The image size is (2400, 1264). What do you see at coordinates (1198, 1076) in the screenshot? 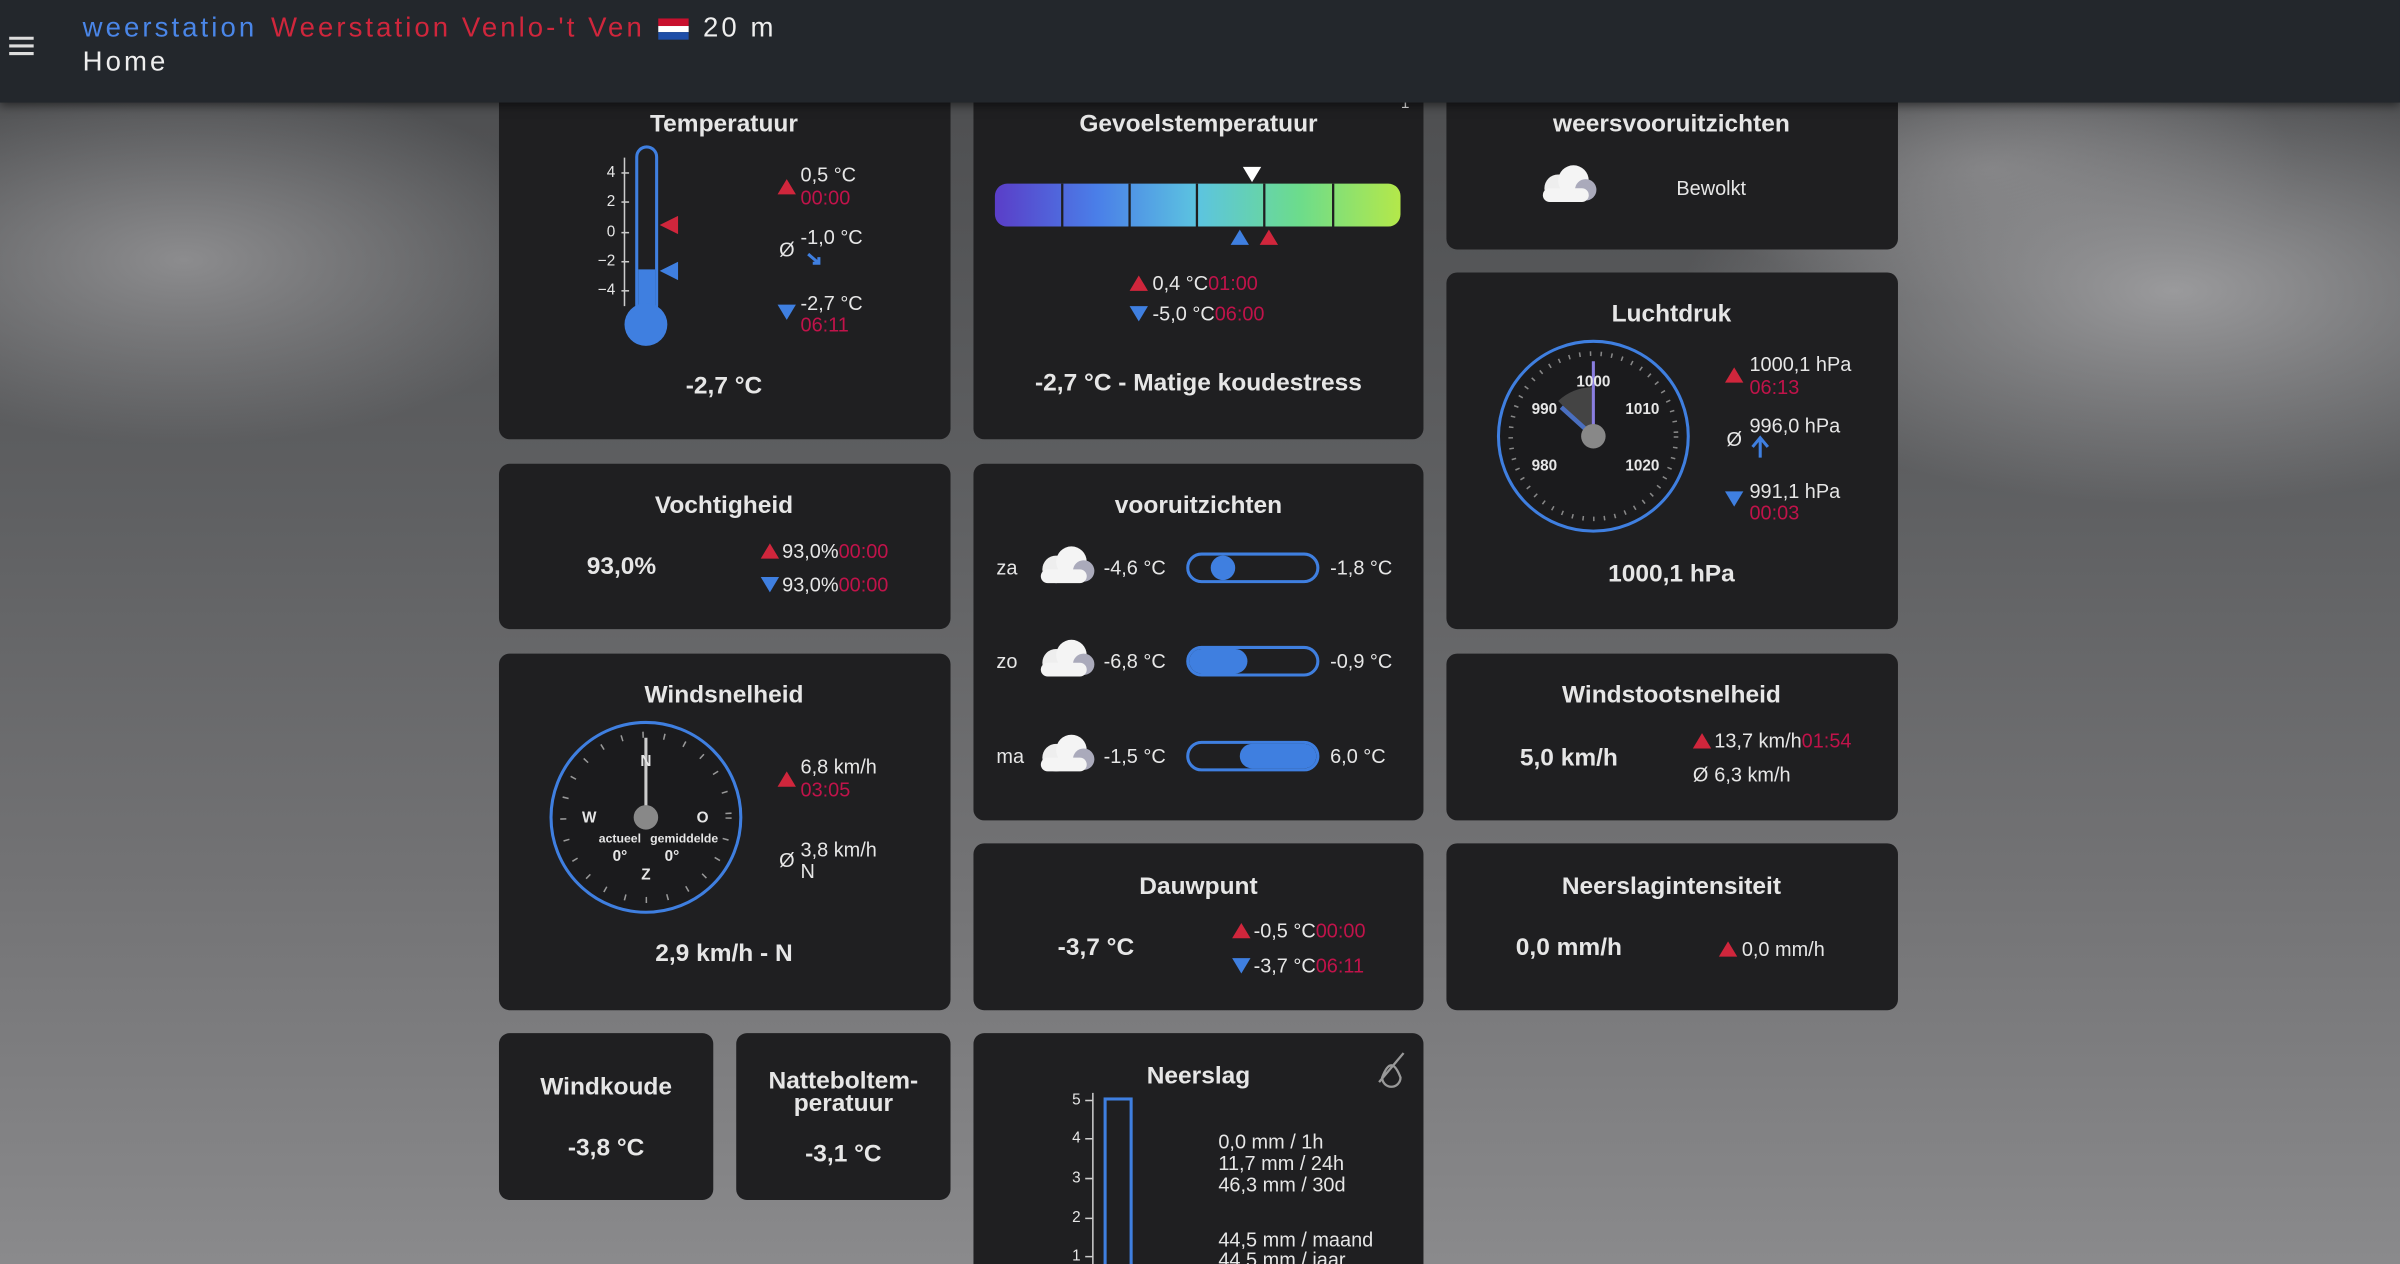
I see `title: Neerslag` at bounding box center [1198, 1076].